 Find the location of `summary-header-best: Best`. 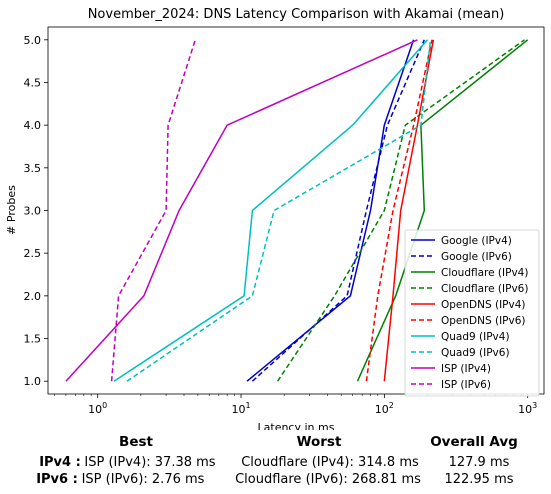

summary-header-best: Best is located at coordinates (136, 442).